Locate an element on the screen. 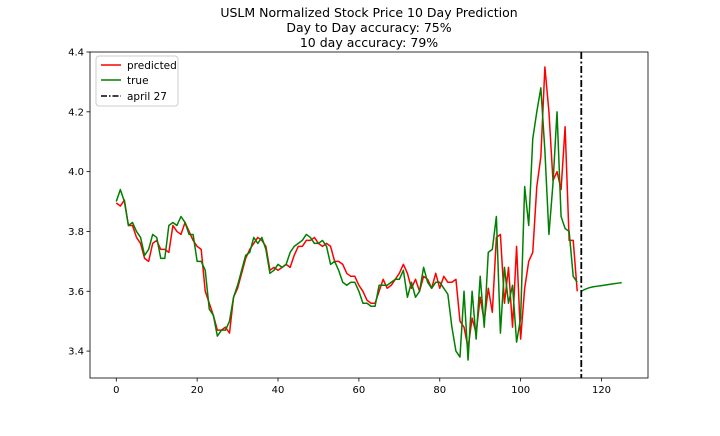 The height and width of the screenshot is (436, 720). legend-label-true: true is located at coordinates (138, 81).